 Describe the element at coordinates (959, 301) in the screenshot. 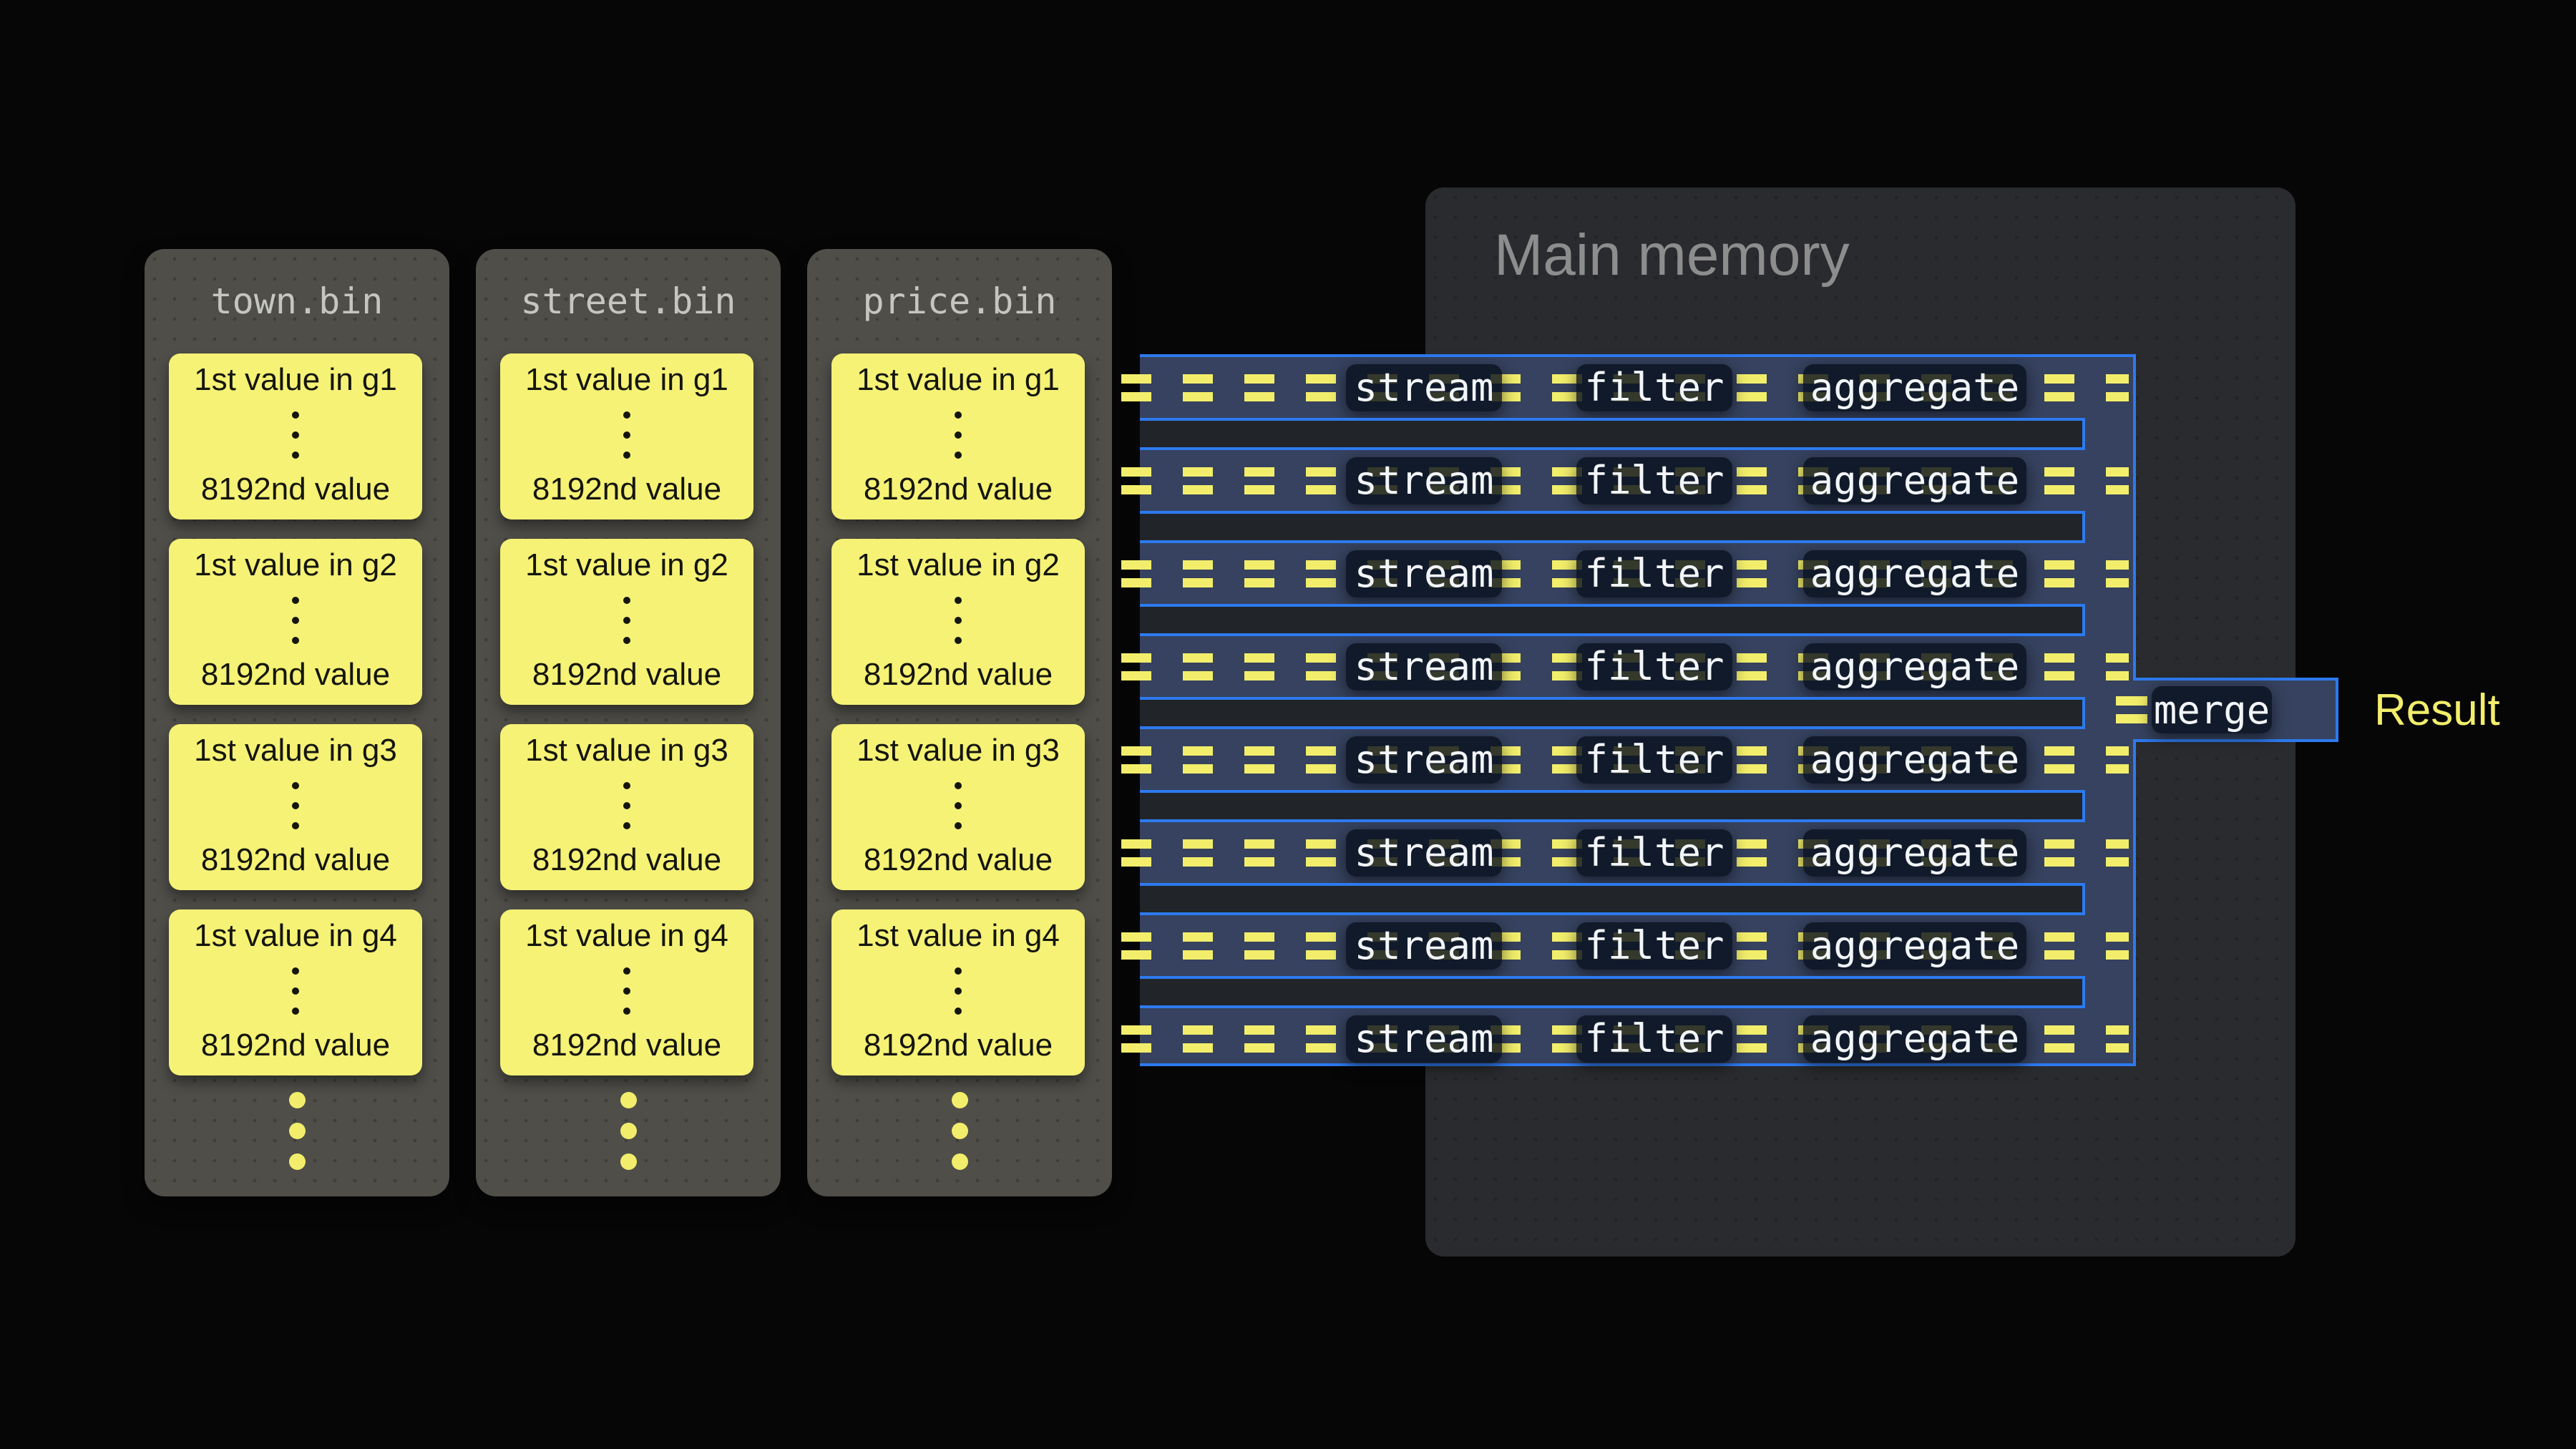

I see `file-name-price: price.bin` at that location.